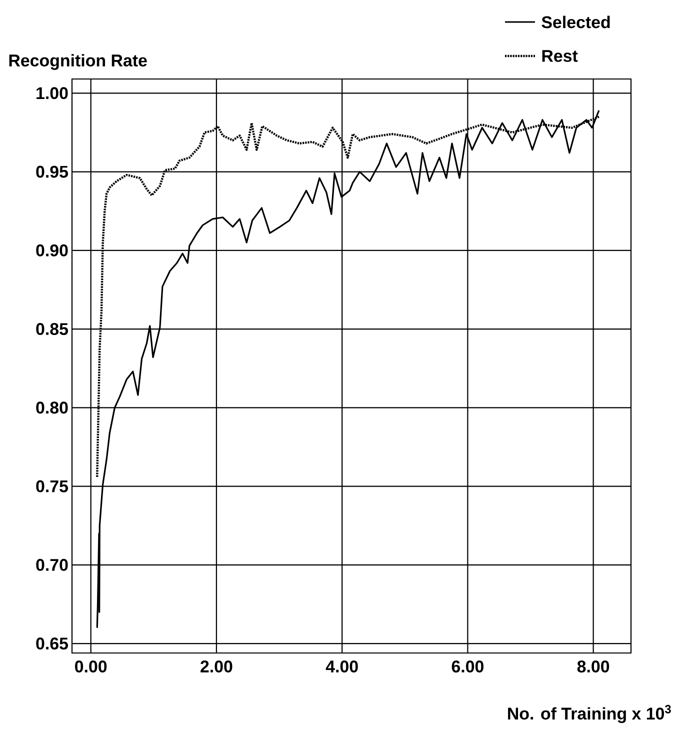 This screenshot has height=732, width=681. I want to click on y-tick-label: 0.90, so click(52, 250).